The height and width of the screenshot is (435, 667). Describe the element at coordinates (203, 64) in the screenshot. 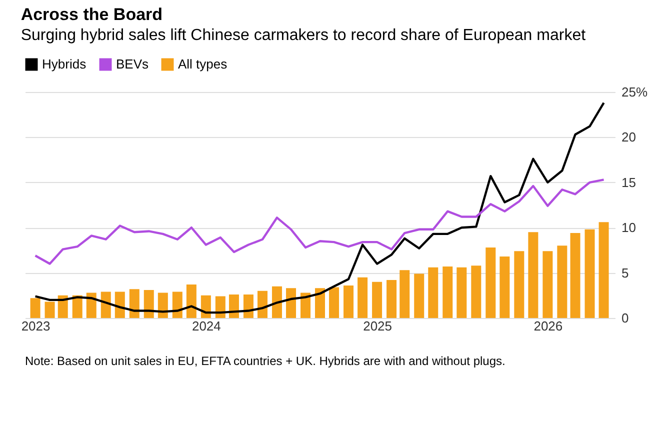

I see `legend-label: All types` at that location.